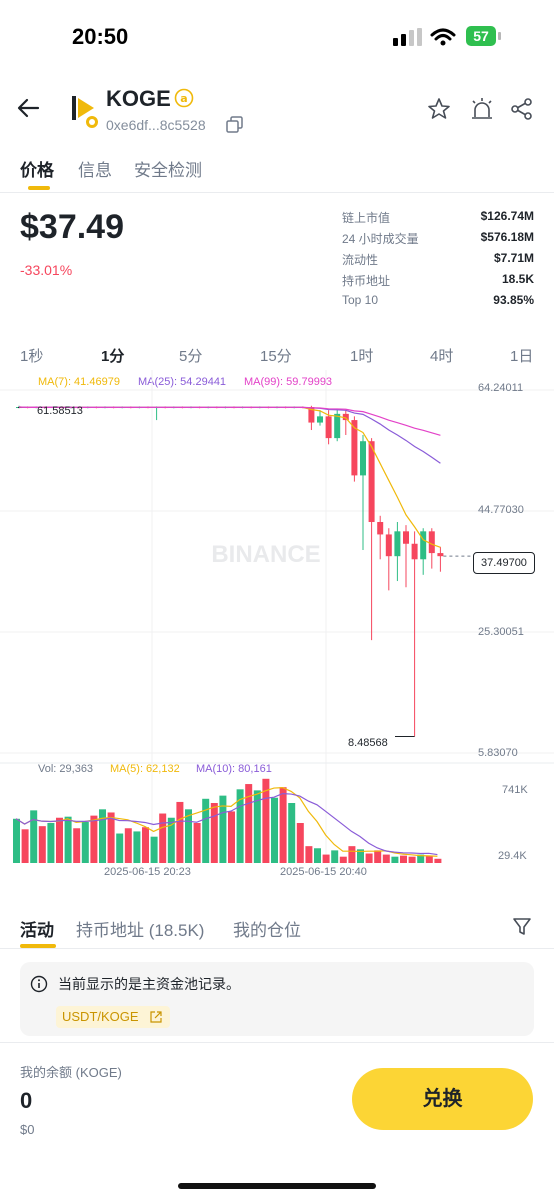 Image resolution: width=554 pixels, height=1200 pixels. What do you see at coordinates (100, 36) in the screenshot?
I see `status-time: 20:50` at bounding box center [100, 36].